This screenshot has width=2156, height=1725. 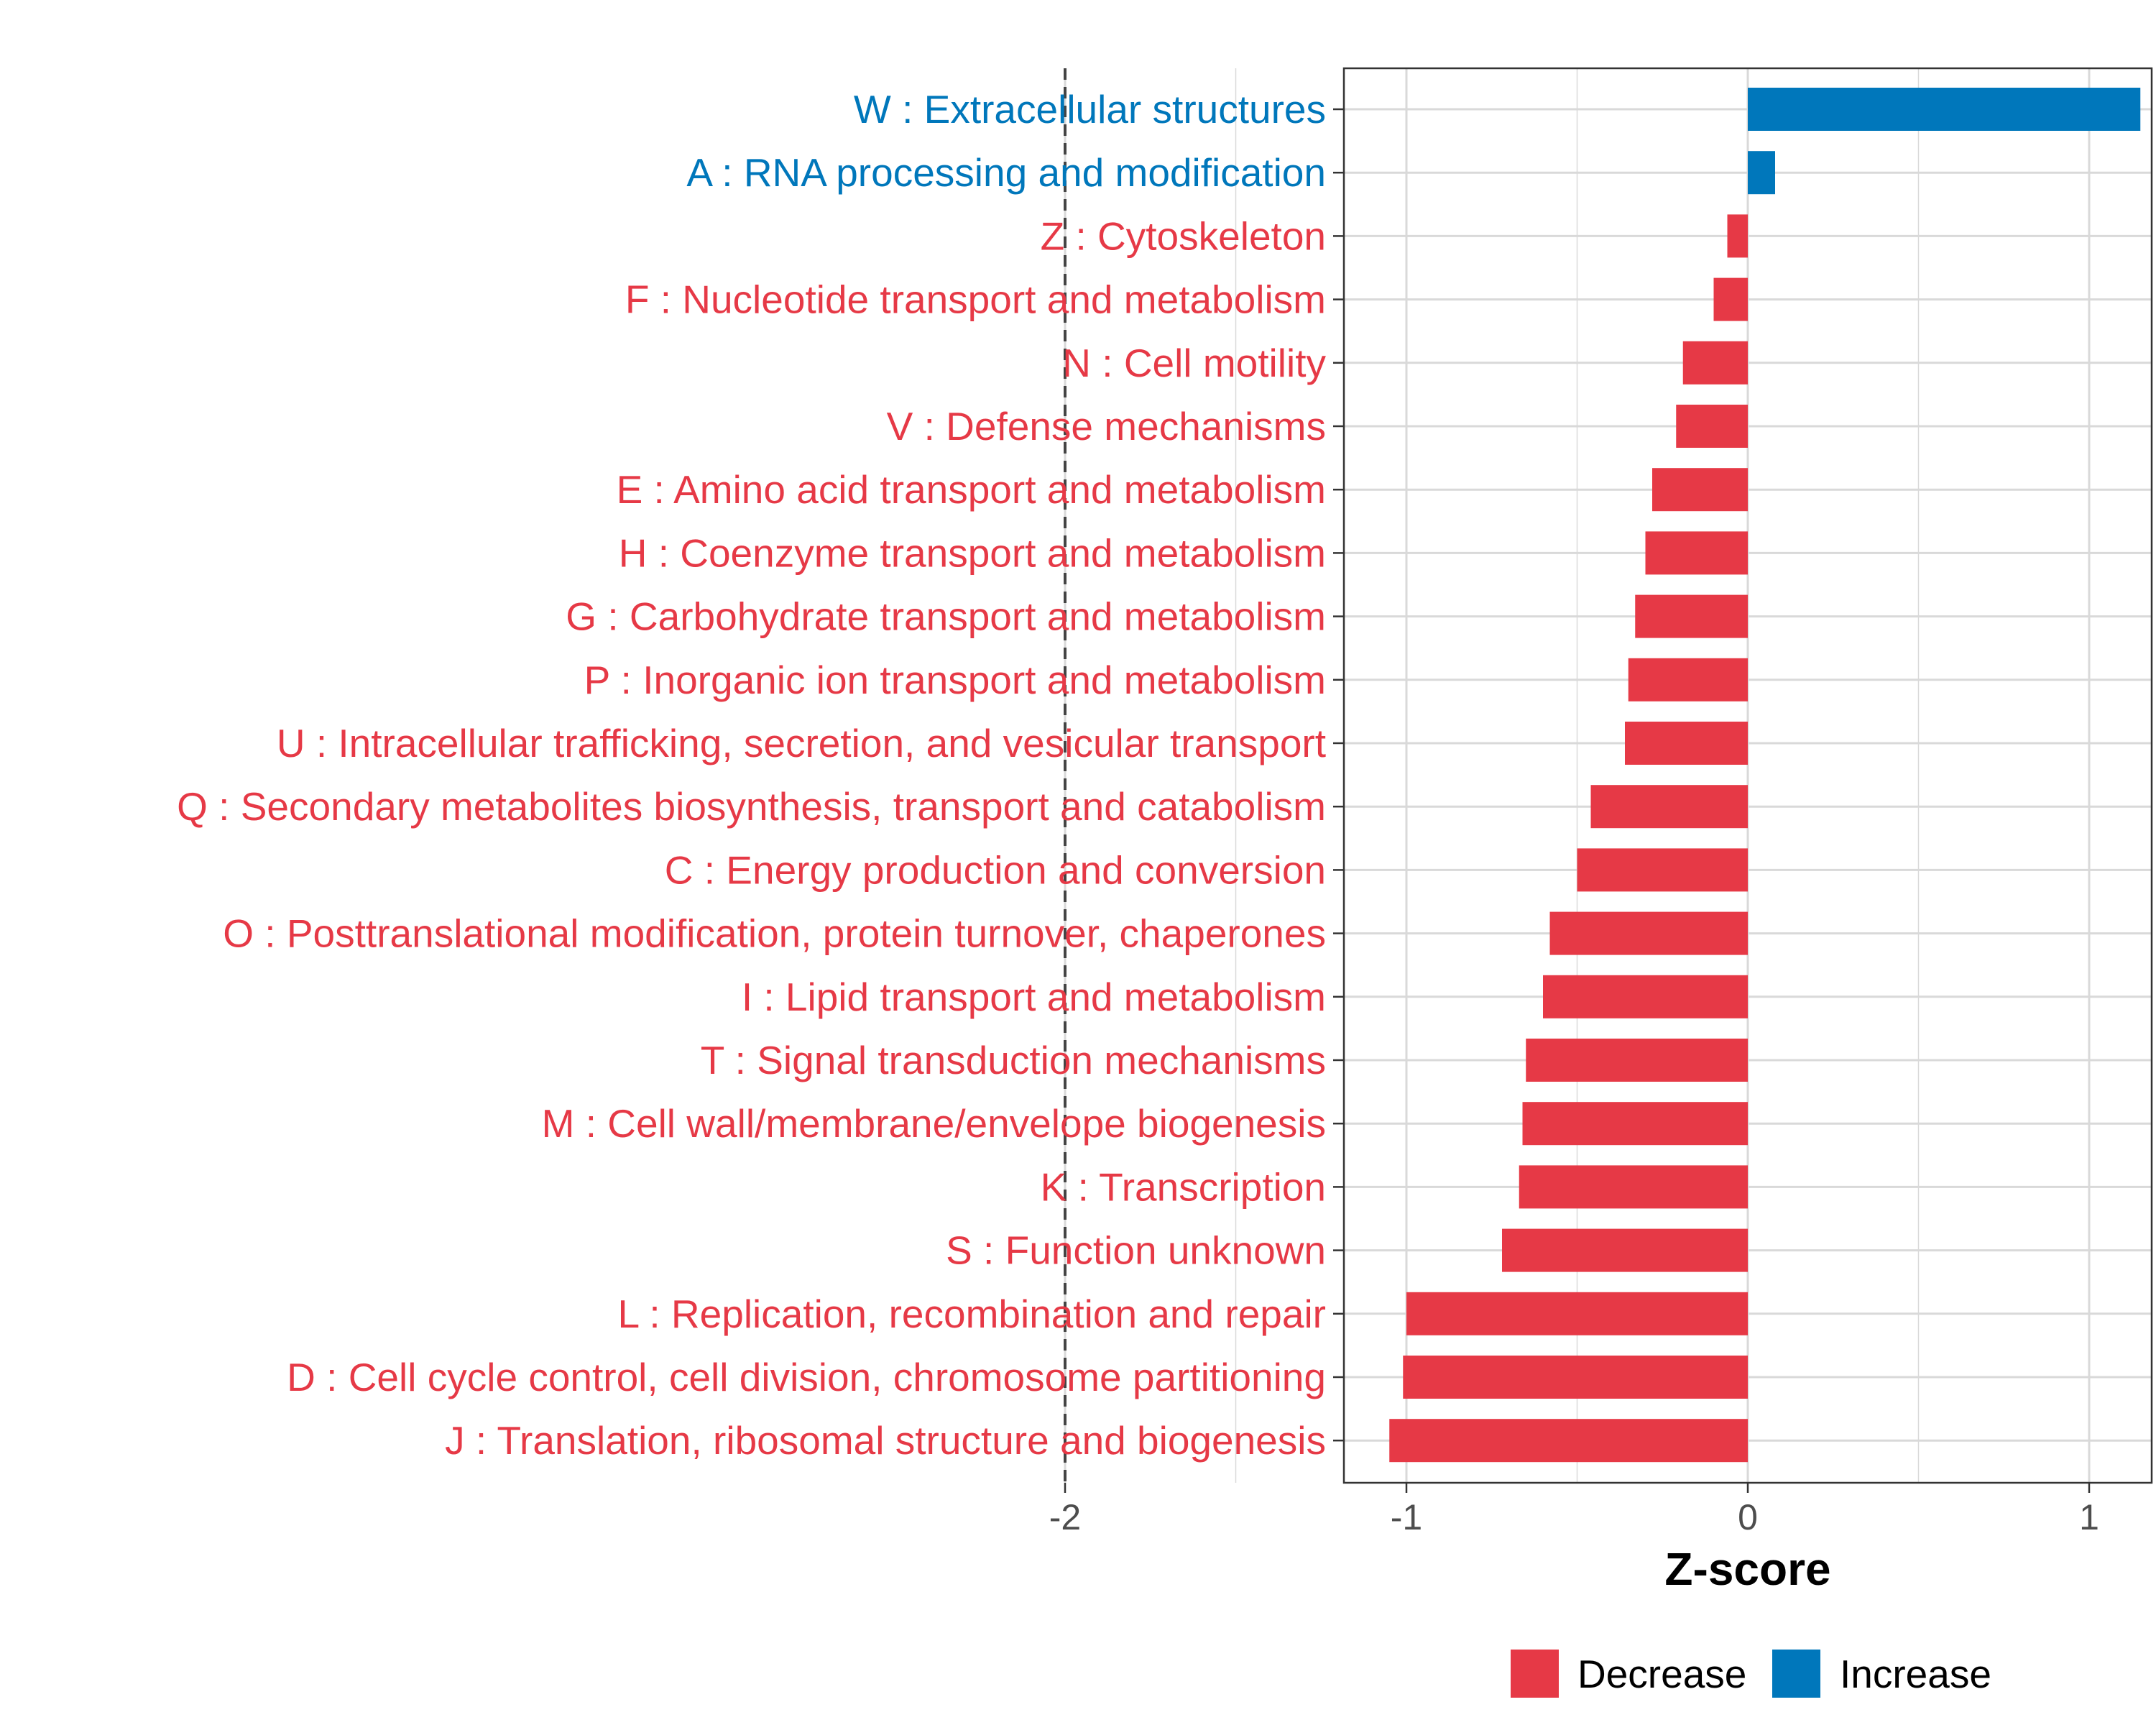 What do you see at coordinates (1633, 1187) in the screenshot?
I see `bar-k` at bounding box center [1633, 1187].